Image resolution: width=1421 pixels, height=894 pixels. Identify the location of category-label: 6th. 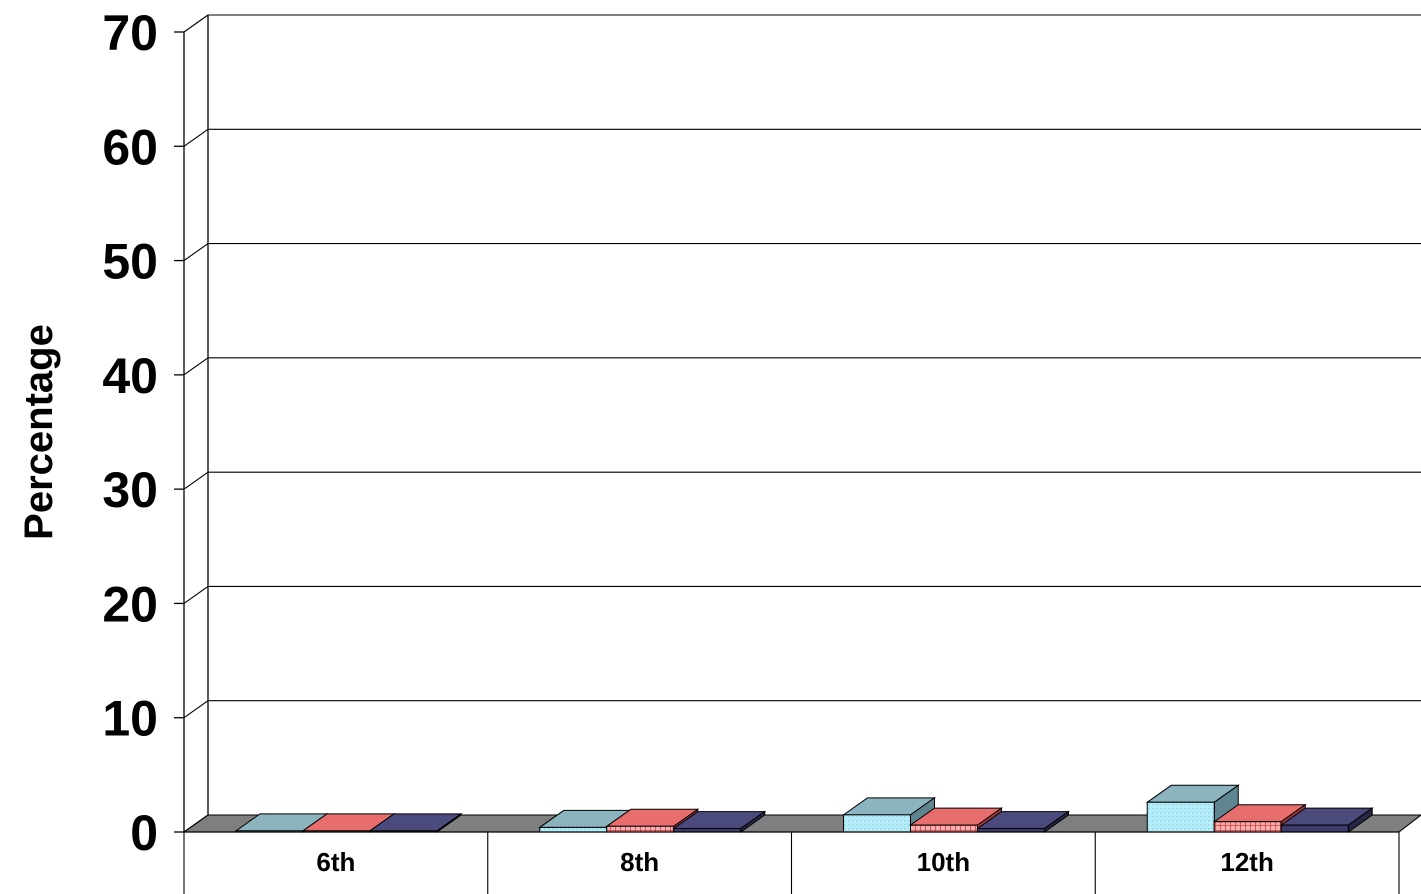
(335, 862).